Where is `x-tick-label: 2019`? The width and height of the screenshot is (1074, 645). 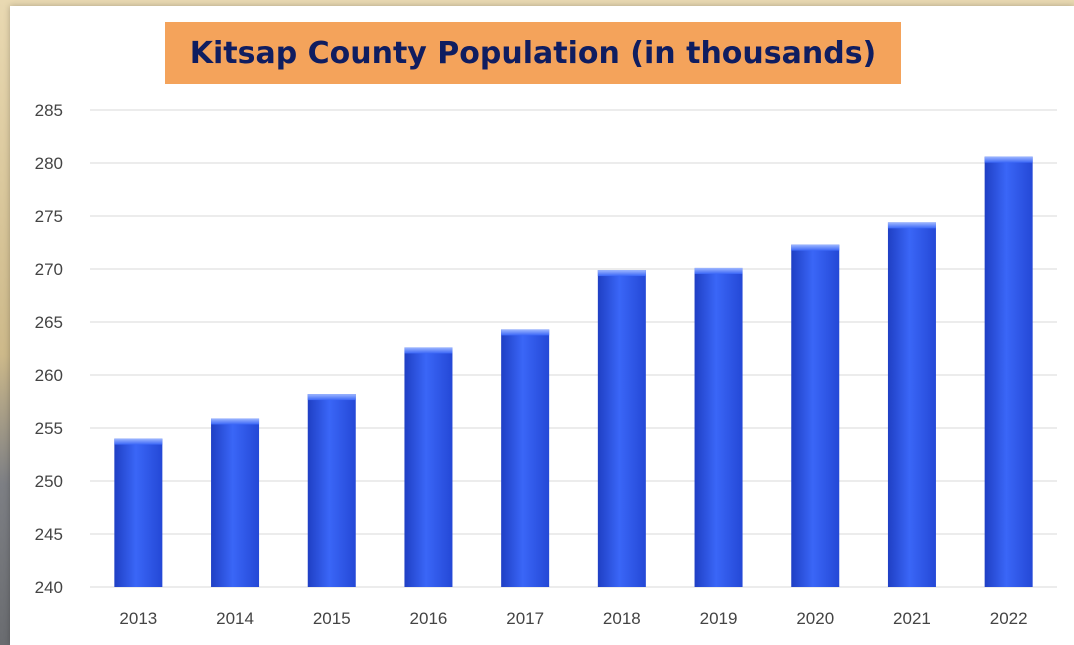 x-tick-label: 2019 is located at coordinates (719, 618).